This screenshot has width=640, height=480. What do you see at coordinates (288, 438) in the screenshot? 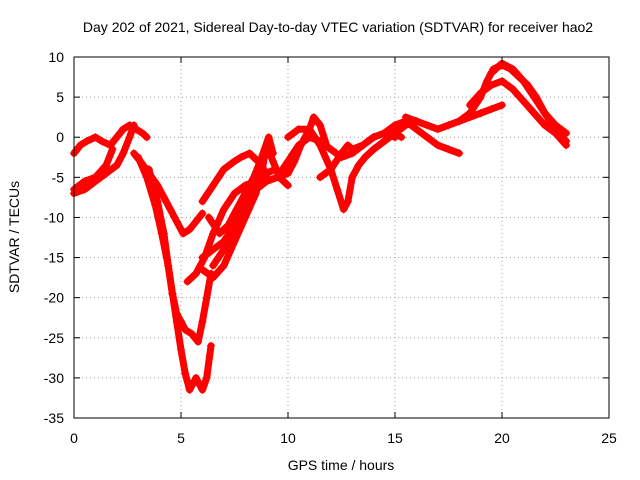
I see `x-tick-label: 10` at bounding box center [288, 438].